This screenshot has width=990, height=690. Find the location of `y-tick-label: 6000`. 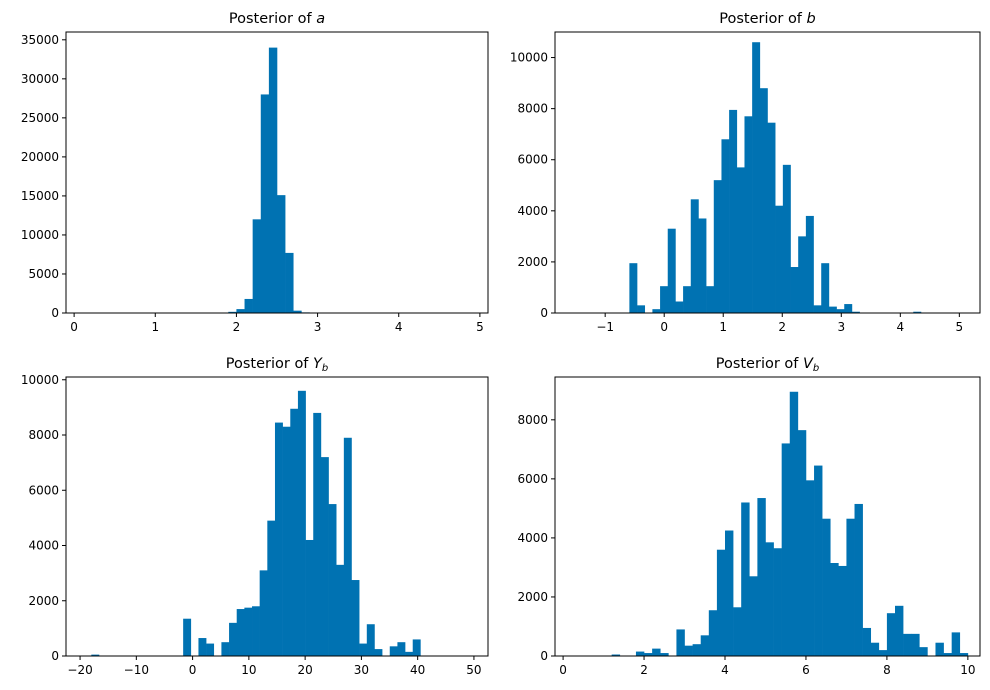

y-tick-label: 6000 is located at coordinates (532, 160).